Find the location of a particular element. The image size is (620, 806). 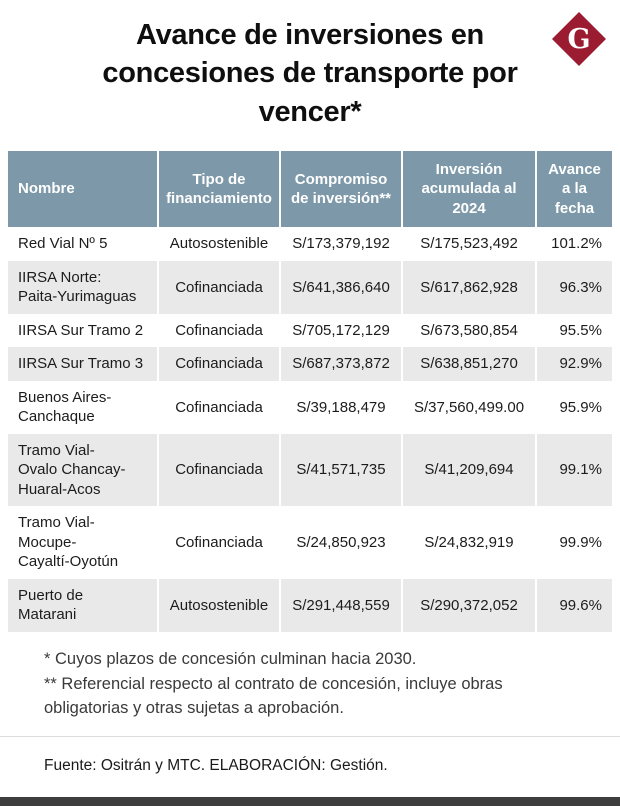

table-cell: Buenos Aires- Canchaque is located at coordinates (65, 407).